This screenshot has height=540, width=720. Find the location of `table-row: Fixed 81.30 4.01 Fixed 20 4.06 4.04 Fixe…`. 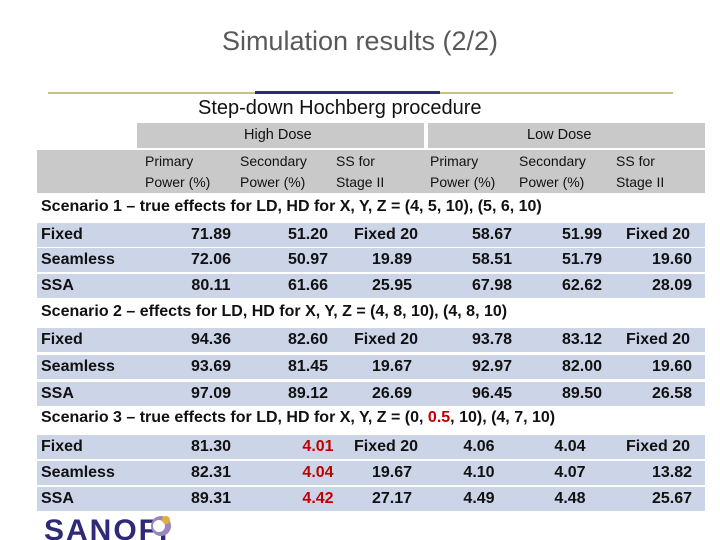

table-row: Fixed 81.30 4.01 Fixed 20 4.06 4.04 Fixe… is located at coordinates (371, 447).